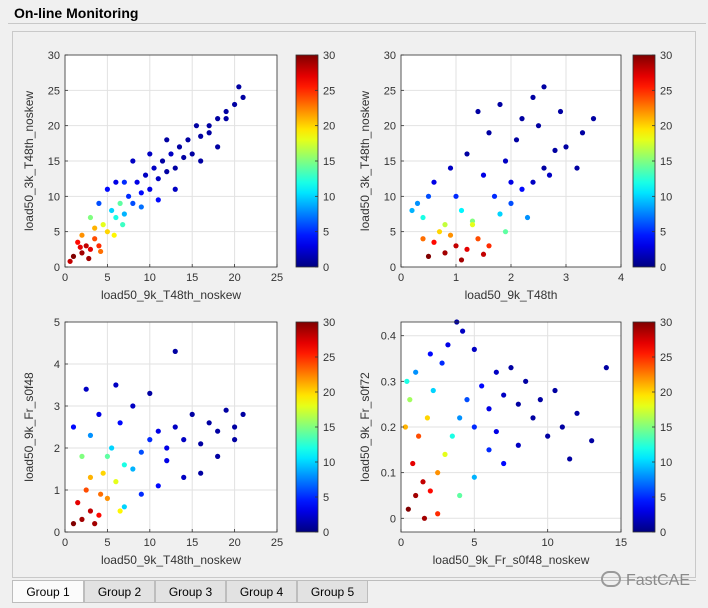 This screenshot has width=708, height=608. I want to click on colorbar-tick-label: 30, so click(329, 323).